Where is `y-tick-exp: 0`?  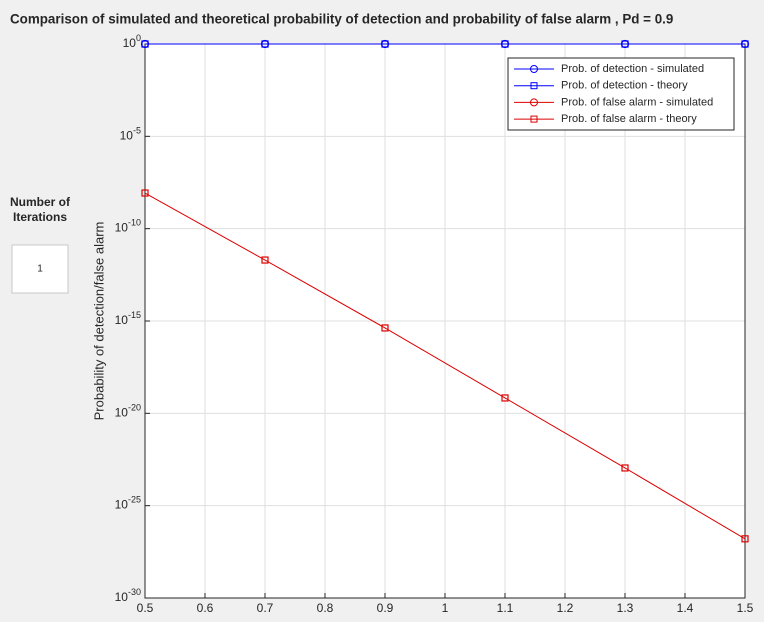 y-tick-exp: 0 is located at coordinates (138, 38).